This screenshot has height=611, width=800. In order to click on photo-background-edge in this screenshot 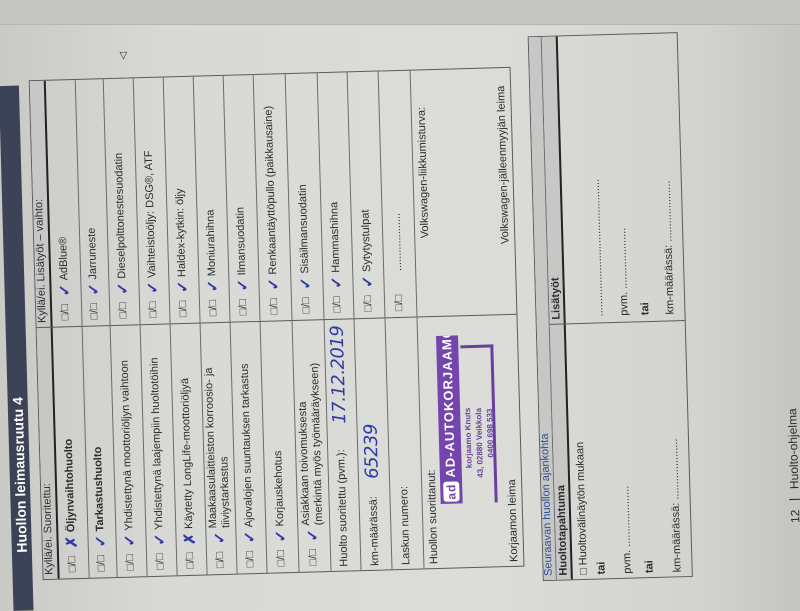, I will do `click(400, 12)`.